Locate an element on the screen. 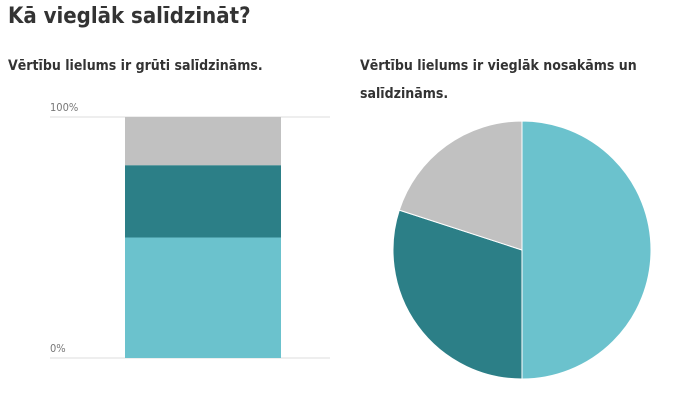 Image resolution: width=700 pixels, height=400 pixels. y-tick-label: 100% is located at coordinates (64, 107).